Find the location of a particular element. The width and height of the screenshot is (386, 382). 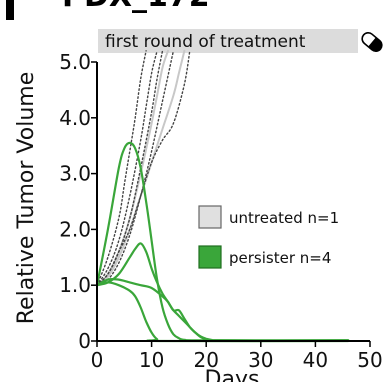

x-tick-label: 20 is located at coordinates (205, 360).